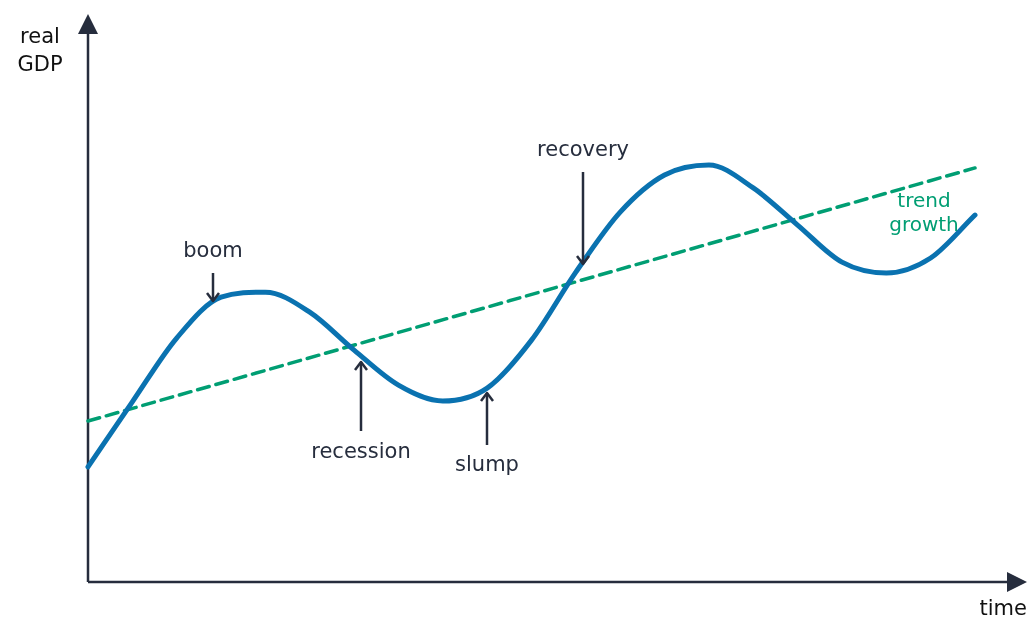 This screenshot has width=1035, height=628. Describe the element at coordinates (1003, 608) in the screenshot. I see `x-axis-title: time` at that location.